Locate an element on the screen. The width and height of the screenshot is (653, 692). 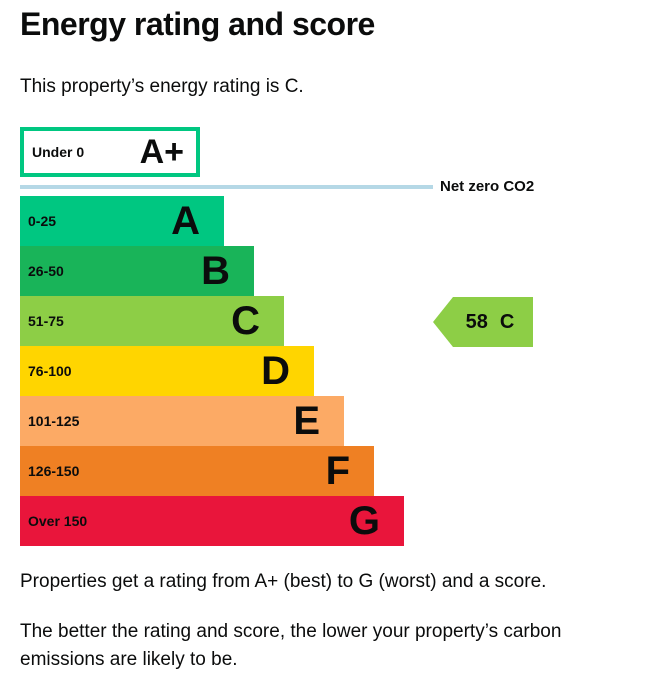
current-rating-pointer: 58 C is located at coordinates (483, 322).